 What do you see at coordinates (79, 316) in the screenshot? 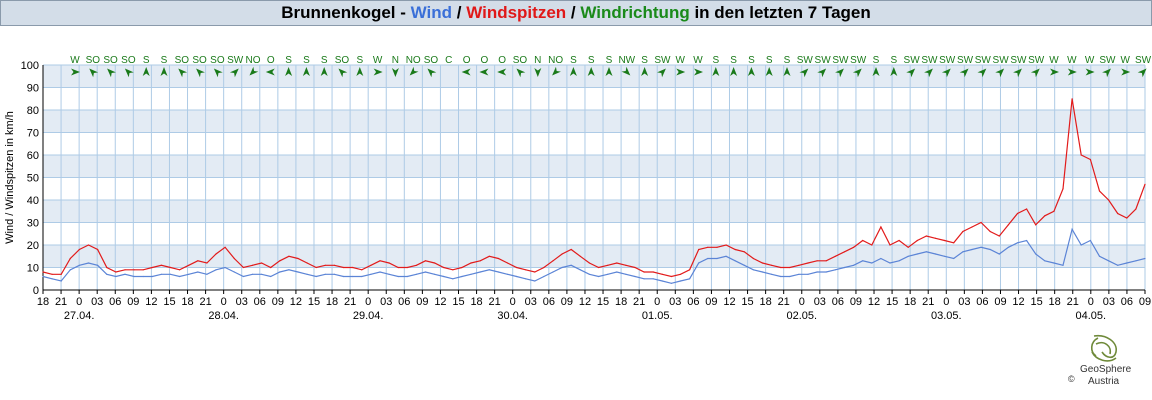
I see `date-label: 27.04.` at bounding box center [79, 316].